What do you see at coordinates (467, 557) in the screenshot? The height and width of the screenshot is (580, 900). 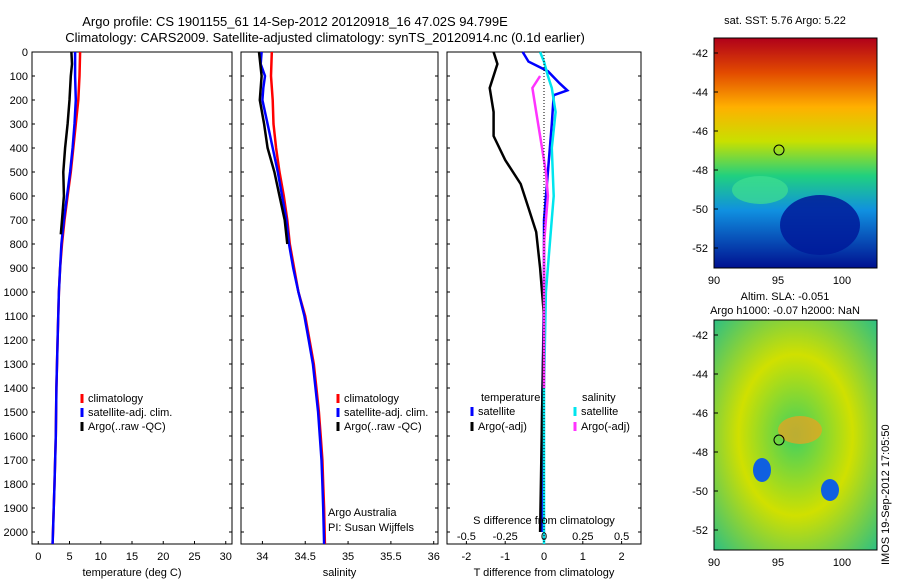 I see `x-tick-label: -2` at bounding box center [467, 557].